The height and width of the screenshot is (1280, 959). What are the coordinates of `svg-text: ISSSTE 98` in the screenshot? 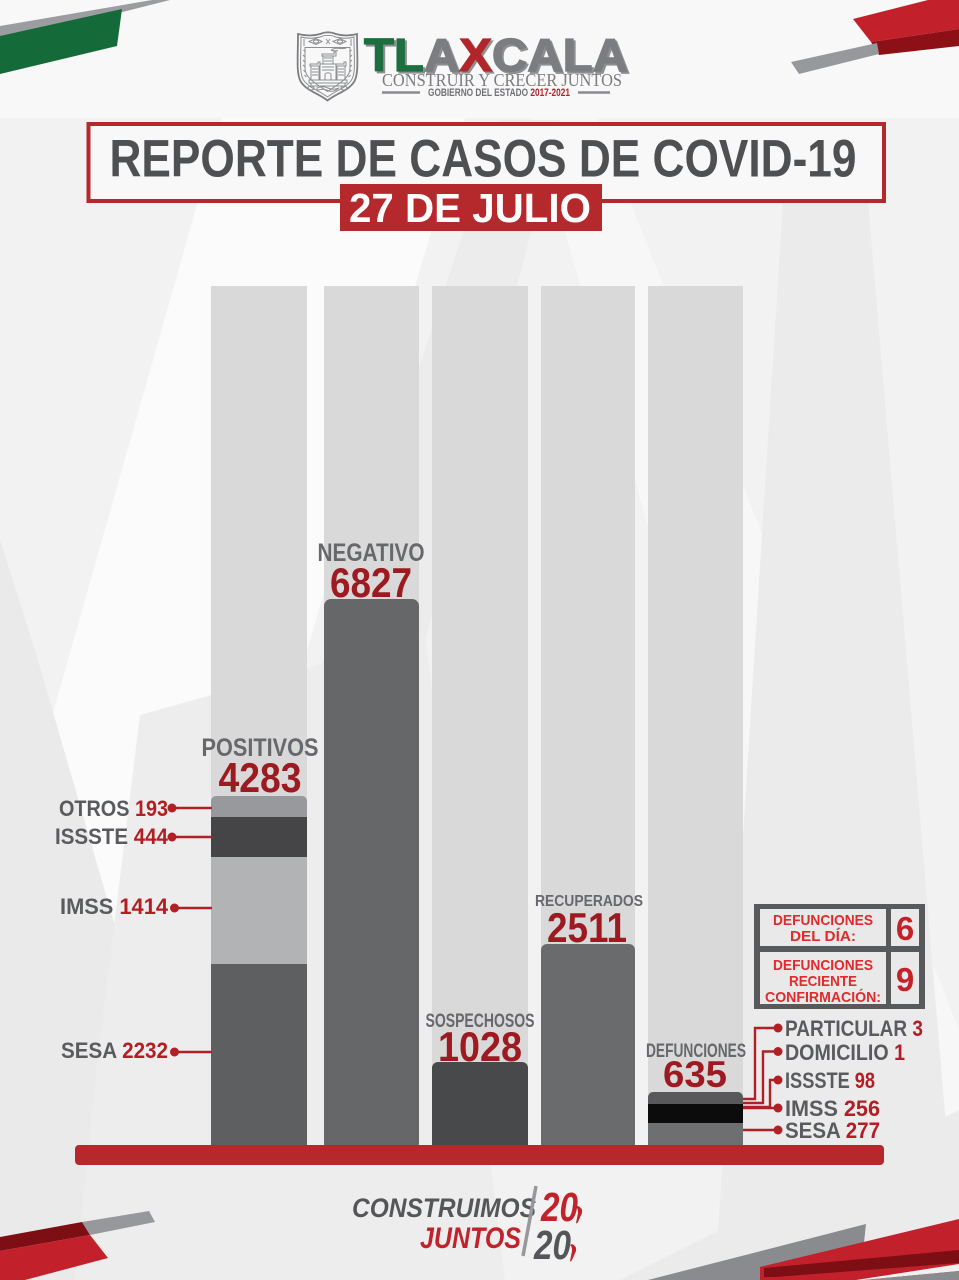 It's located at (830, 1080).